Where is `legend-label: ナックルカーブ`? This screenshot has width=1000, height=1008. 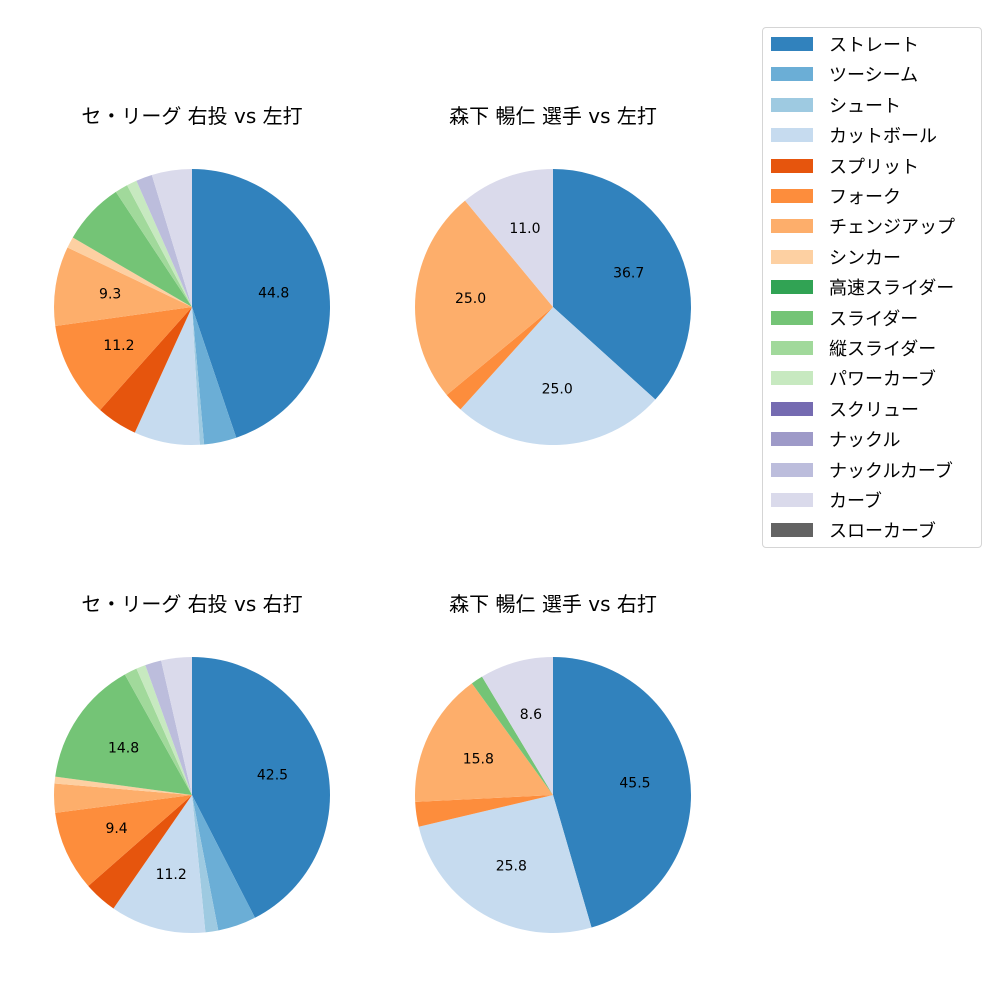
legend-label: ナックルカーブ is located at coordinates (891, 471).